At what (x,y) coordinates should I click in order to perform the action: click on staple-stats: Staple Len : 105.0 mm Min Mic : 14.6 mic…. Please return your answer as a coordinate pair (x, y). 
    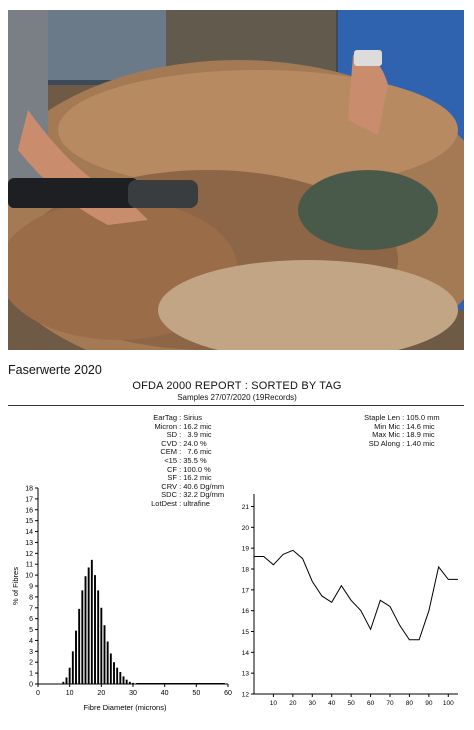
    Looking at the image, I should click on (402, 431).